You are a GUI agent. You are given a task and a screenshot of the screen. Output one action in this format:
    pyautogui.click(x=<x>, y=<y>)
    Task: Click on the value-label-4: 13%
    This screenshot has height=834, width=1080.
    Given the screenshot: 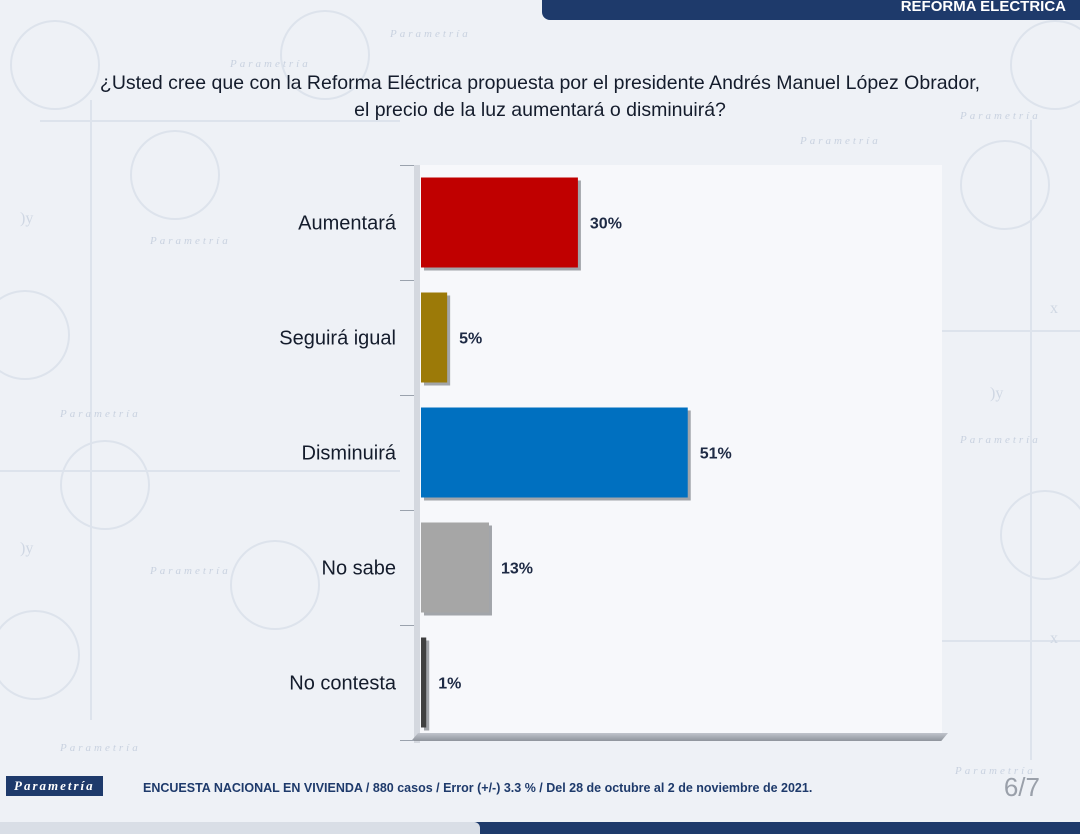 What is the action you would take?
    pyautogui.click(x=517, y=569)
    